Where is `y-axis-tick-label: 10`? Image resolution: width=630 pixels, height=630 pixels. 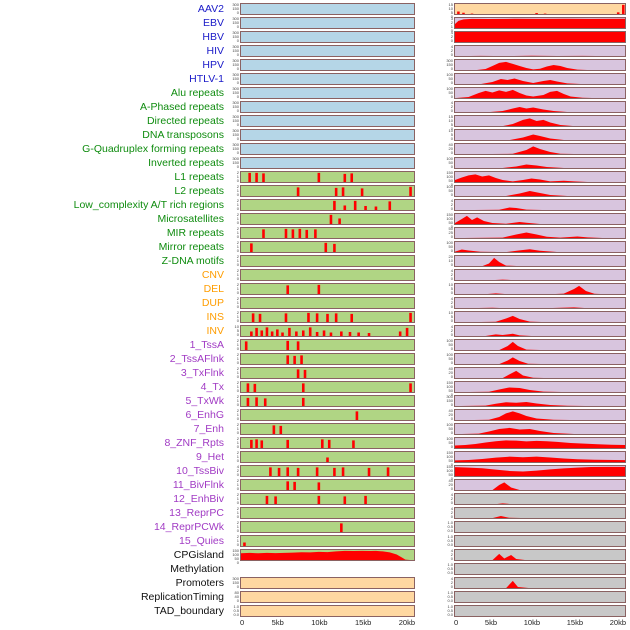
y-axis-tick-label: 10 is located at coordinates (450, 8).